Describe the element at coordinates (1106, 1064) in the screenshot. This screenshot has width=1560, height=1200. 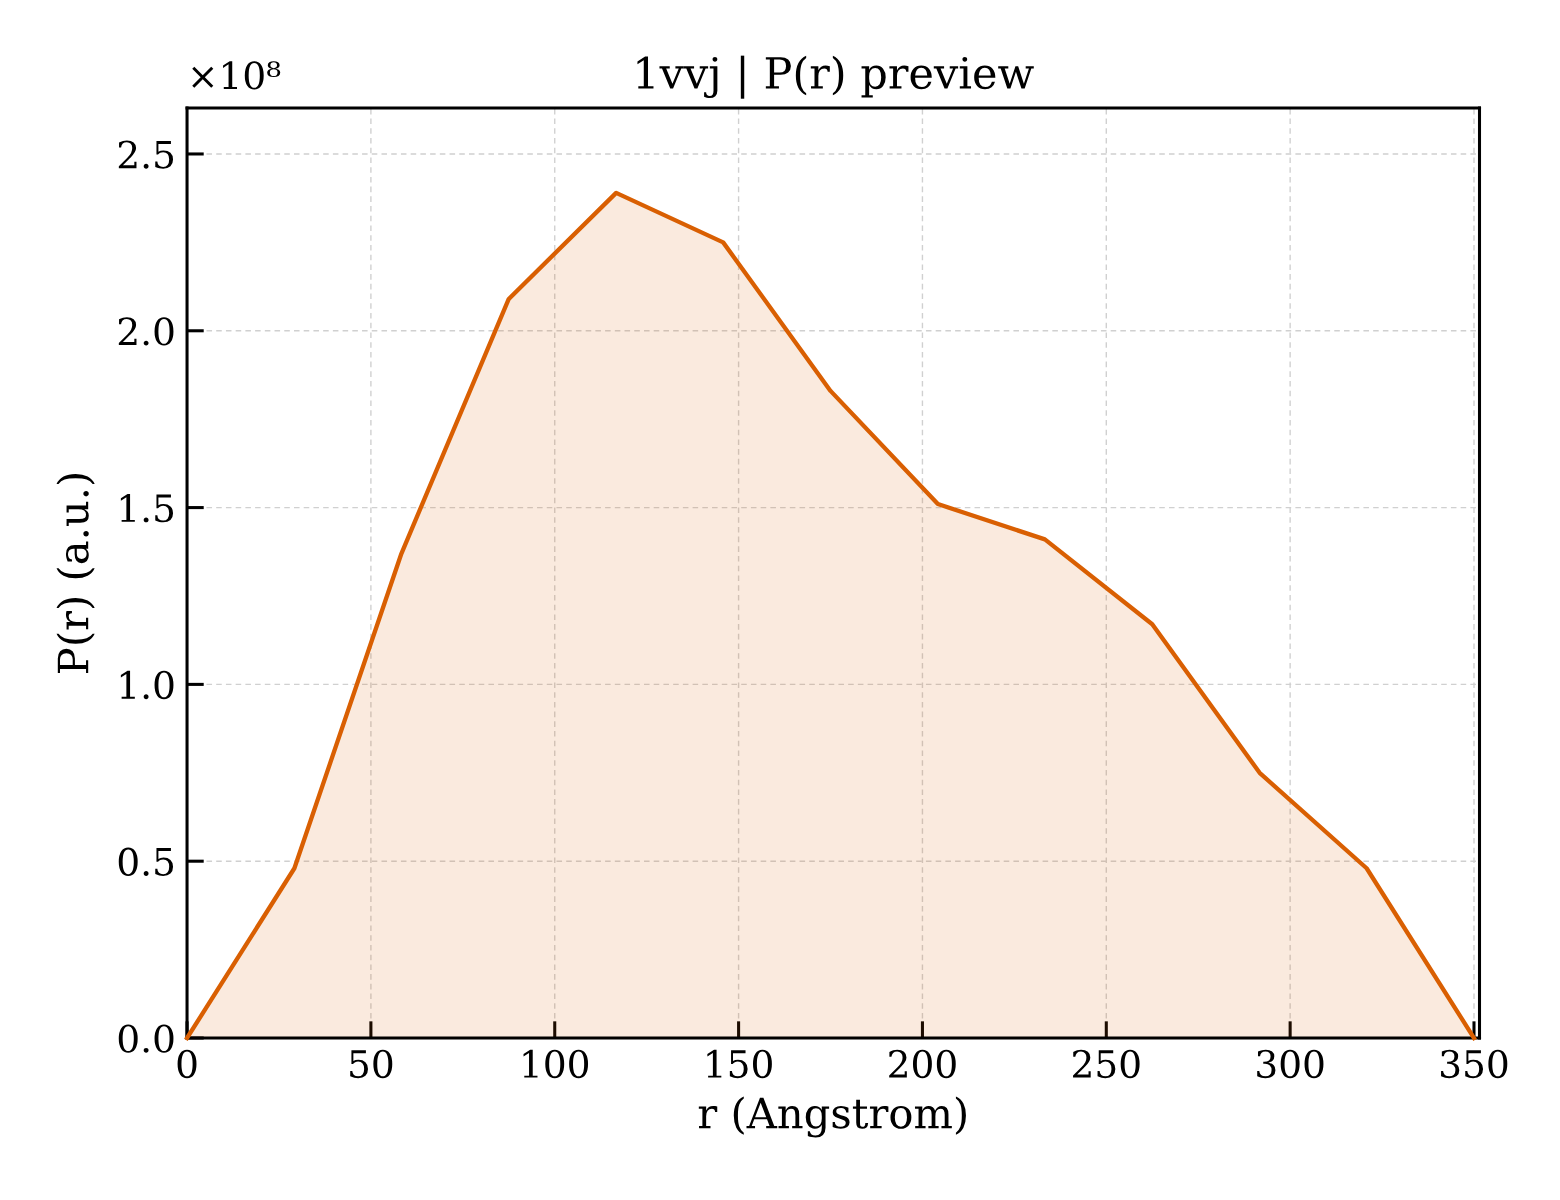
I see `x-tick-label: 250` at that location.